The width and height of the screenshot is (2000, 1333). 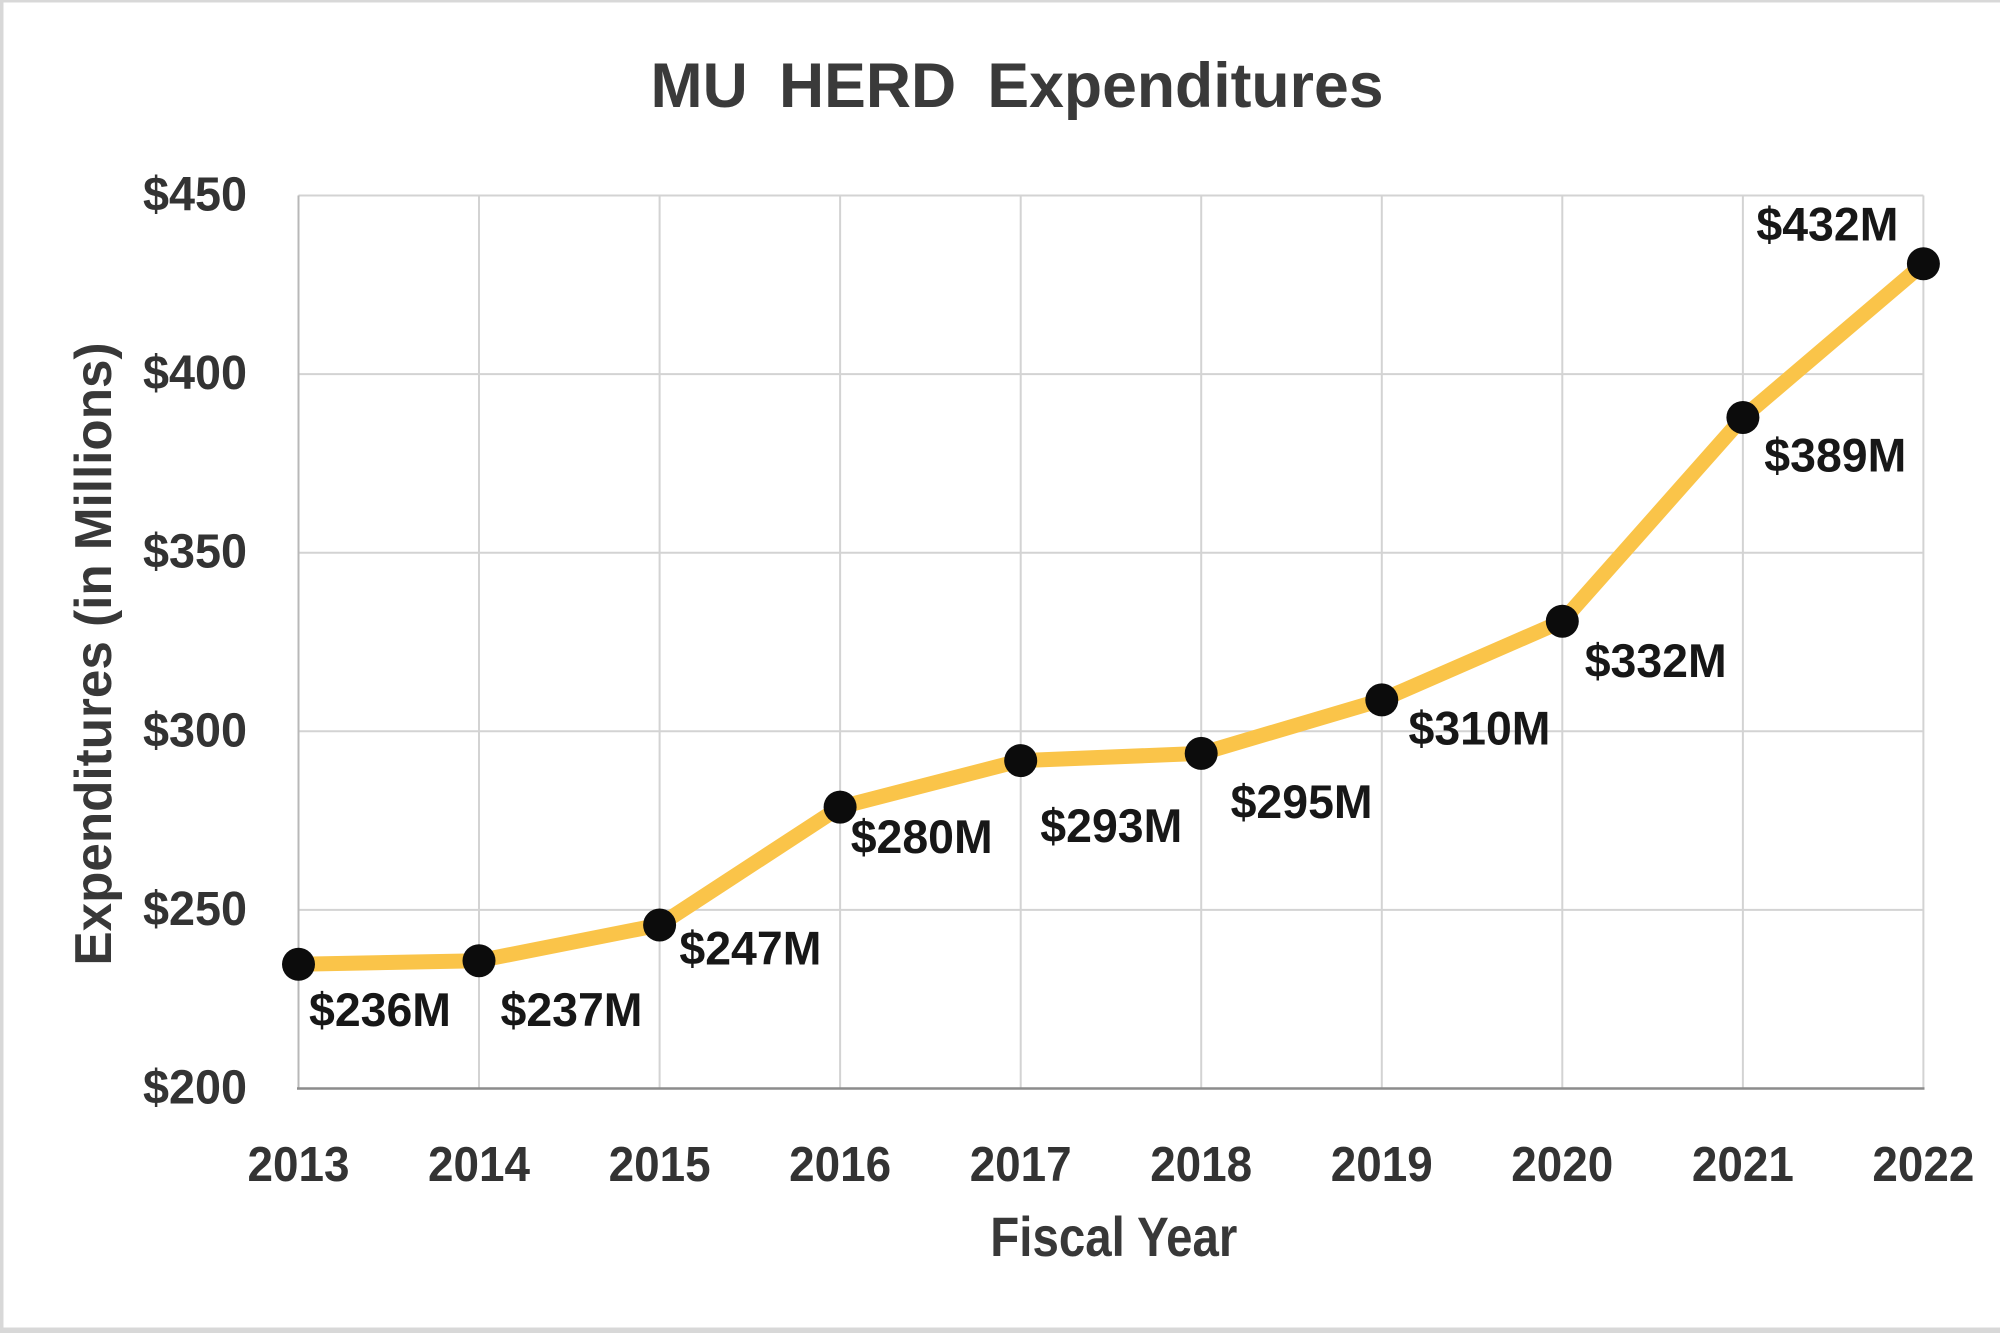 What do you see at coordinates (195, 730) in the screenshot?
I see `svg-text: $300` at bounding box center [195, 730].